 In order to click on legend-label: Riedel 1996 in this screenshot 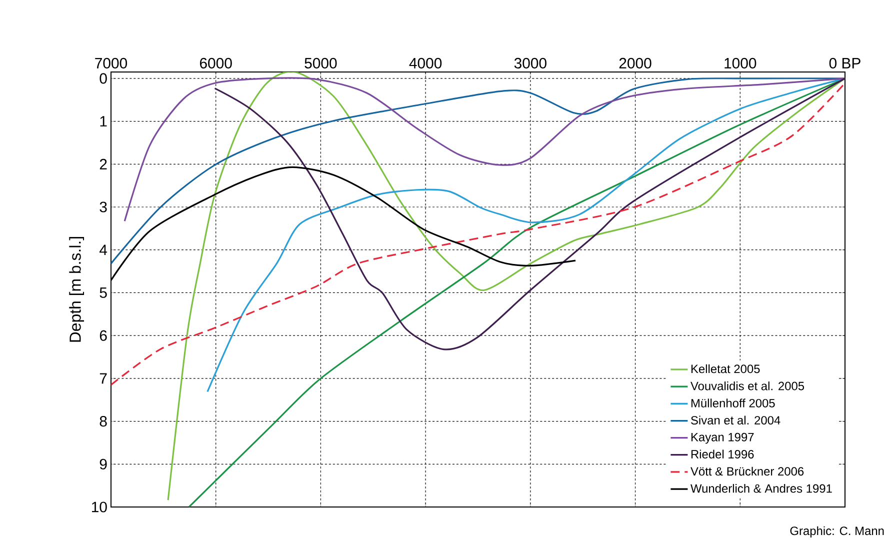, I will do `click(722, 454)`.